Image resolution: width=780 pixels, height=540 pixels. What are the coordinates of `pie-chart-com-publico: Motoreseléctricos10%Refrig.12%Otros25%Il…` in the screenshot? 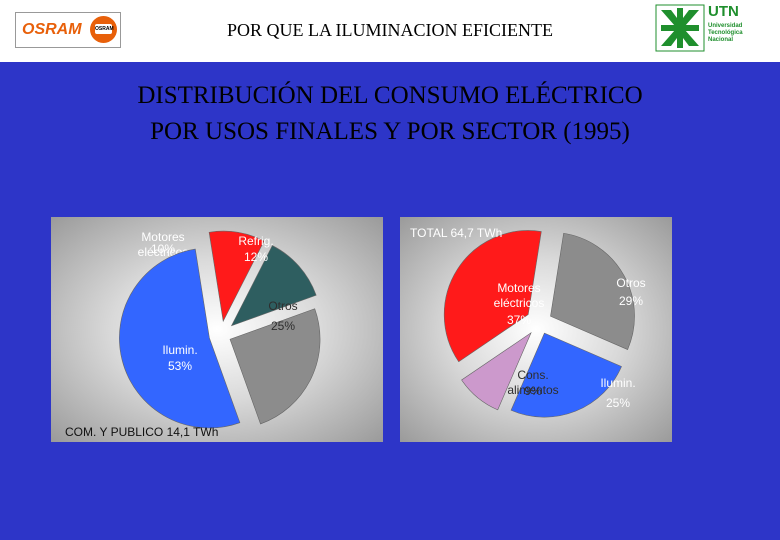 It's located at (193, 334).